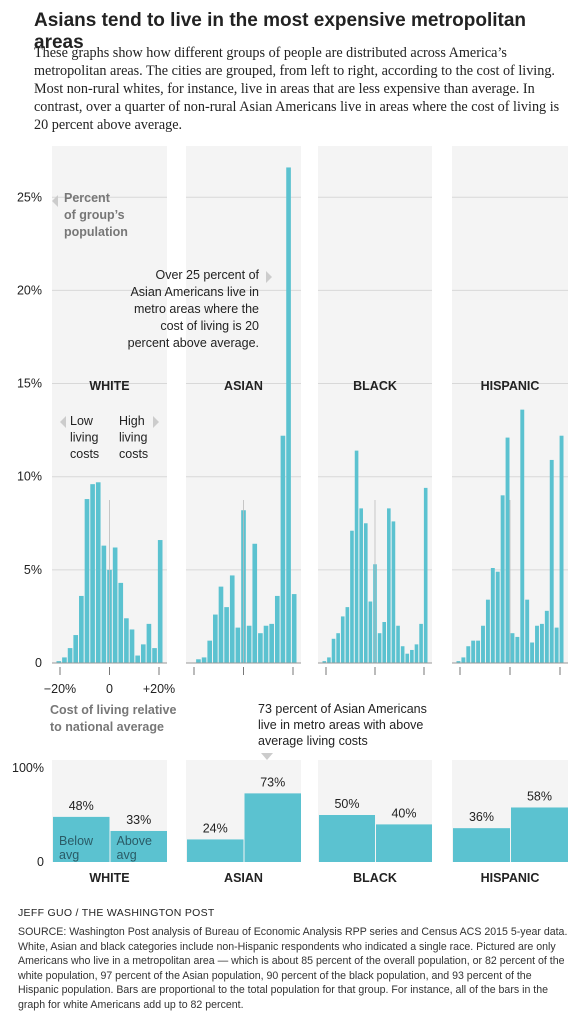 The image size is (579, 1024). I want to click on y-axis-annotation: Percent, so click(87, 198).